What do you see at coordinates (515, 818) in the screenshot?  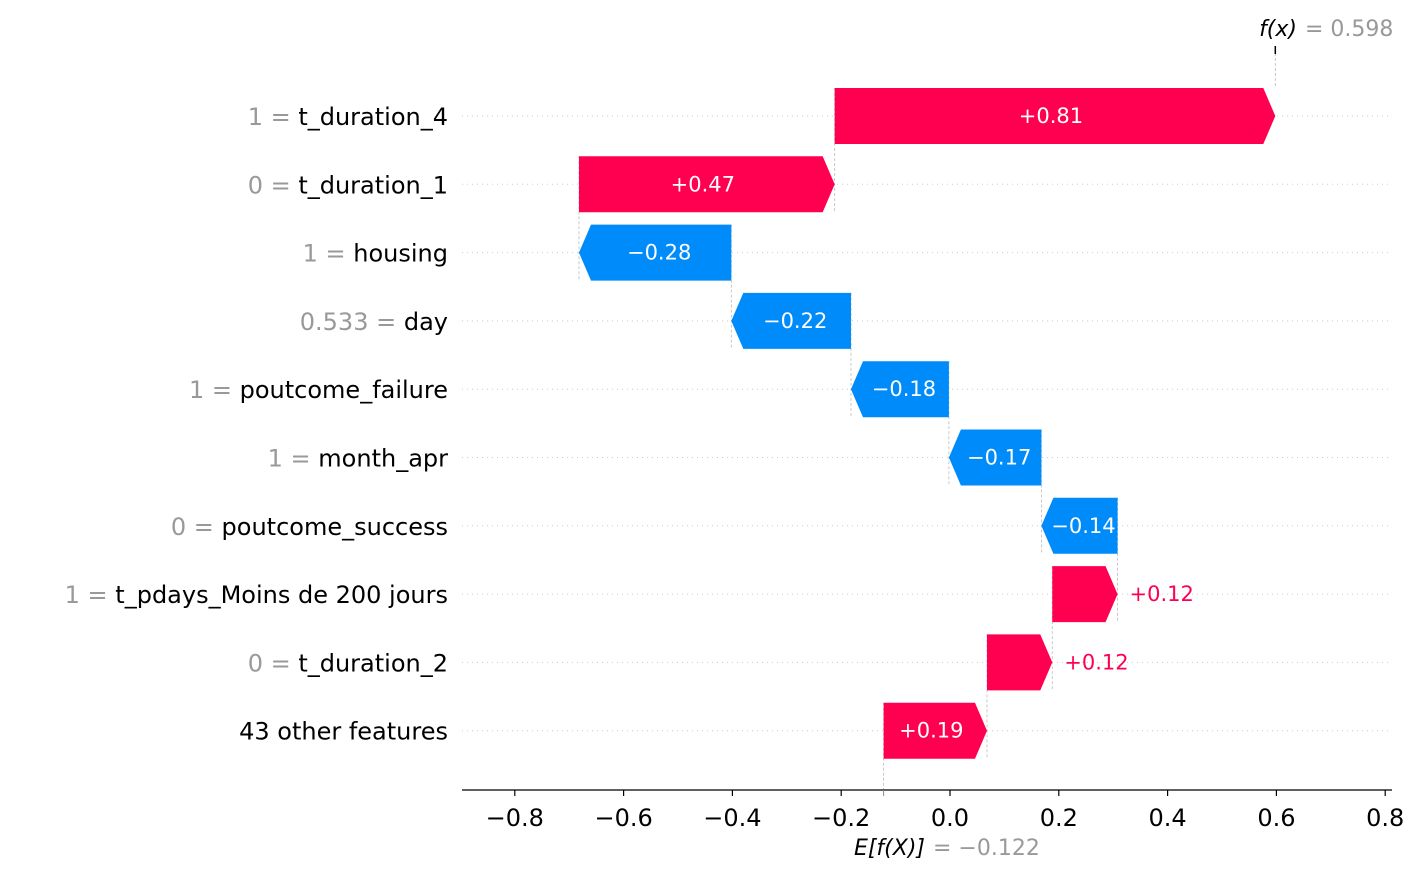 I see `x-tick-label: −0.8` at bounding box center [515, 818].